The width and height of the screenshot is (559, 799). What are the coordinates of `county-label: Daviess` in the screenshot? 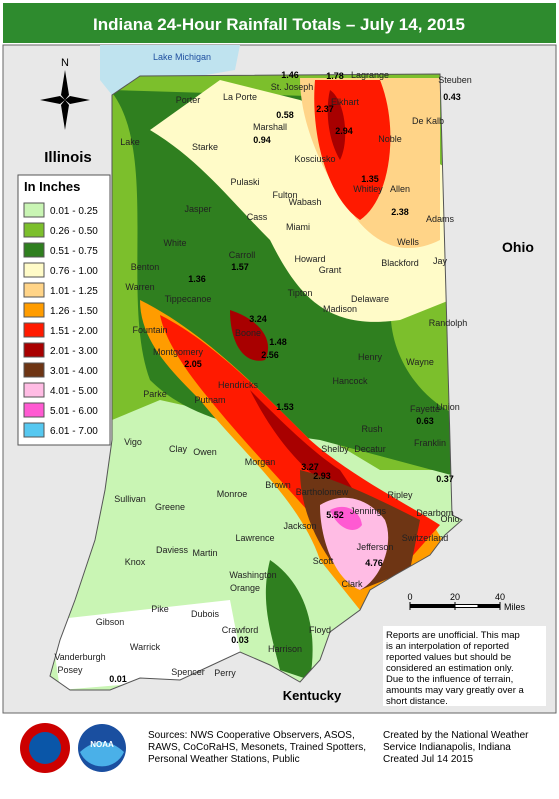 It's located at (172, 550).